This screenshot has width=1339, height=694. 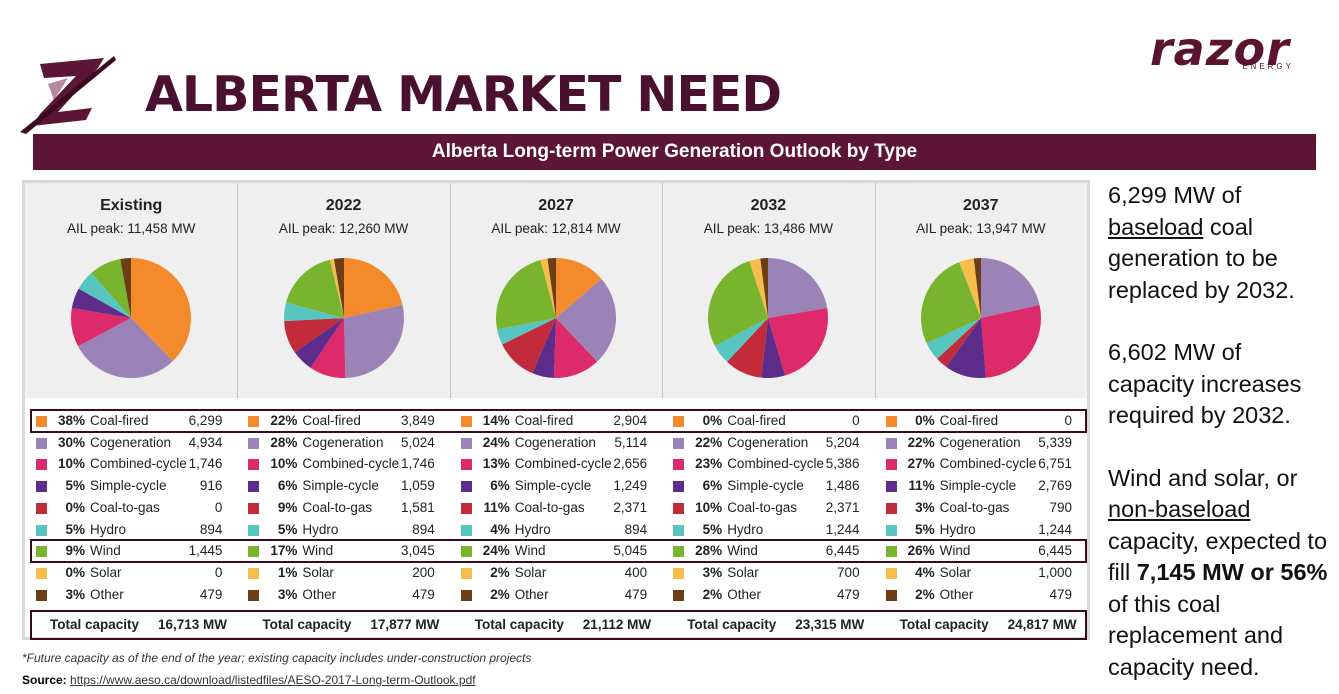 I want to click on legend-percent: 1%, so click(x=287, y=572).